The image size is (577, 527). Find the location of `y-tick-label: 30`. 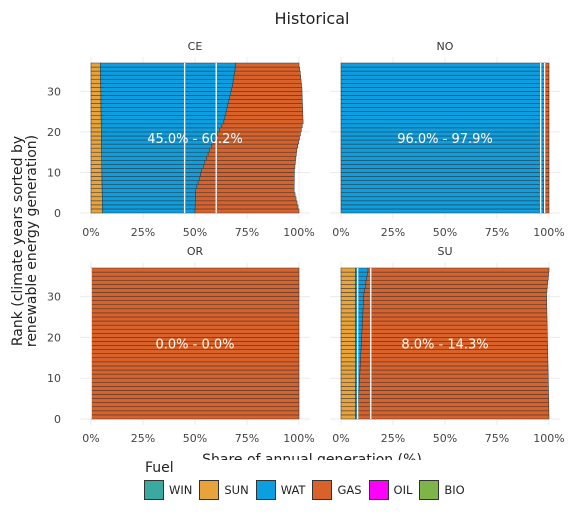

y-tick-label: 30 is located at coordinates (54, 91).